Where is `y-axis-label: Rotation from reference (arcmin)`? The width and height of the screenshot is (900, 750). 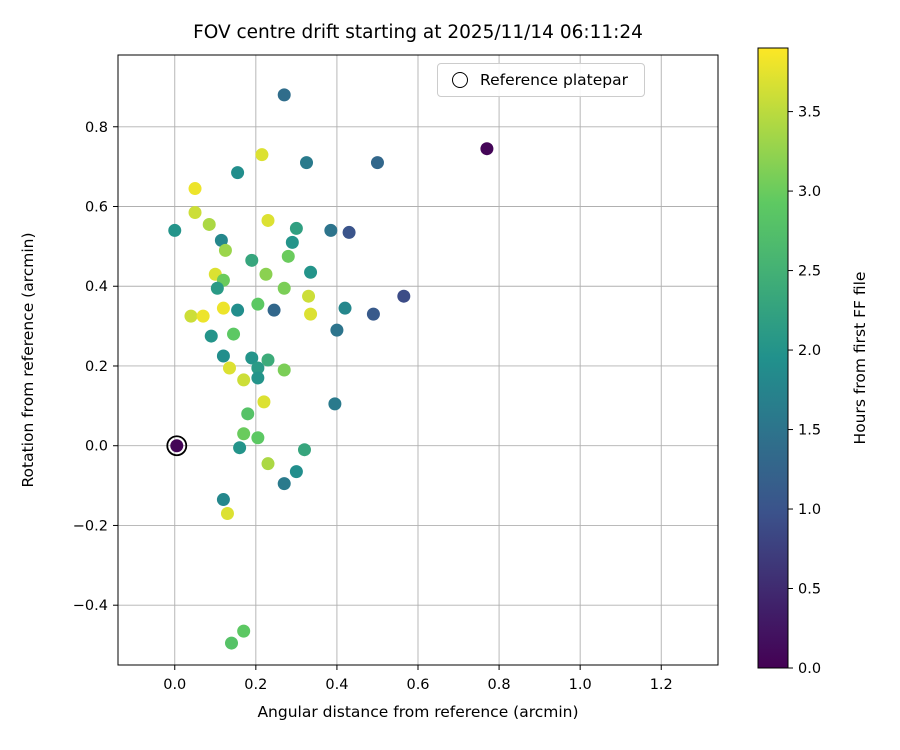
y-axis-label: Rotation from reference (arcmin) is located at coordinates (28, 360).